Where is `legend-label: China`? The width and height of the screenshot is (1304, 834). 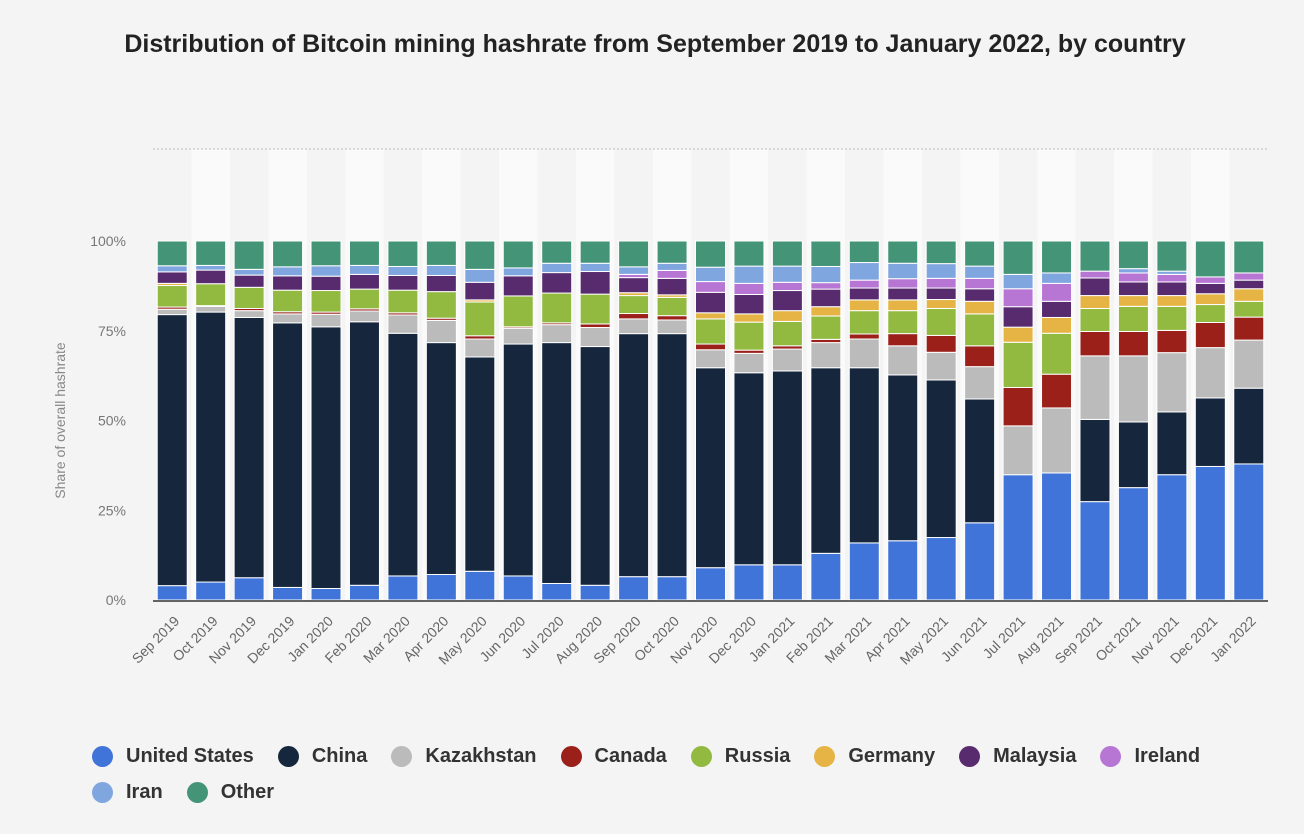 legend-label: China is located at coordinates (339, 755).